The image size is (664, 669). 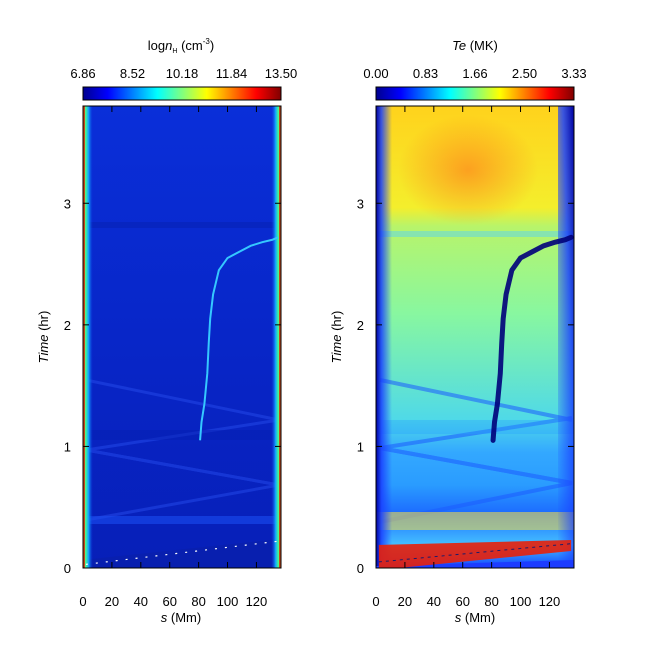 I want to click on temperature-x-tick-label: 120, so click(x=550, y=601).